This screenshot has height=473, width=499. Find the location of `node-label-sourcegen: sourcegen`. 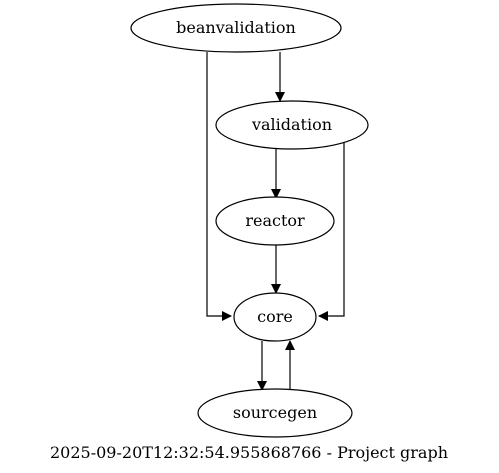

node-label-sourcegen: sourcegen is located at coordinates (275, 412).